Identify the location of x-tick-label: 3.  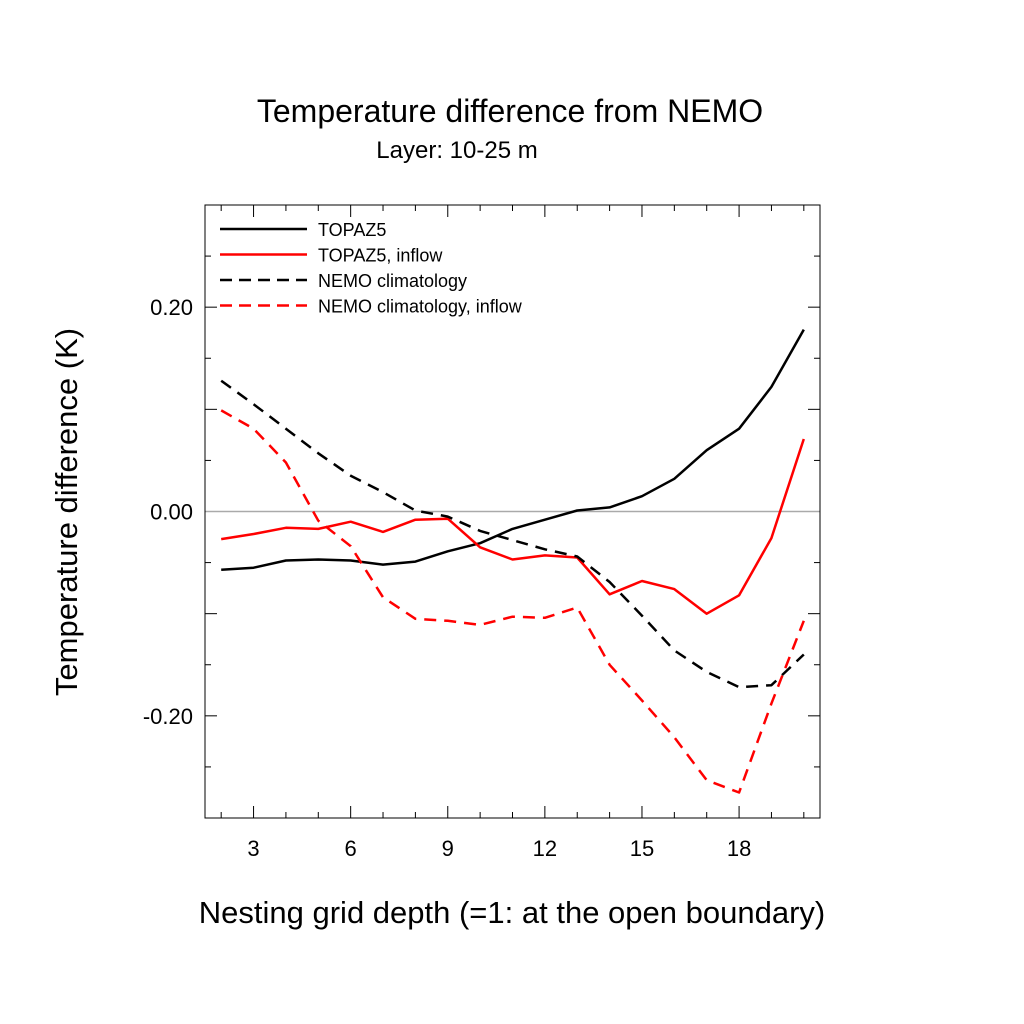
(253, 848).